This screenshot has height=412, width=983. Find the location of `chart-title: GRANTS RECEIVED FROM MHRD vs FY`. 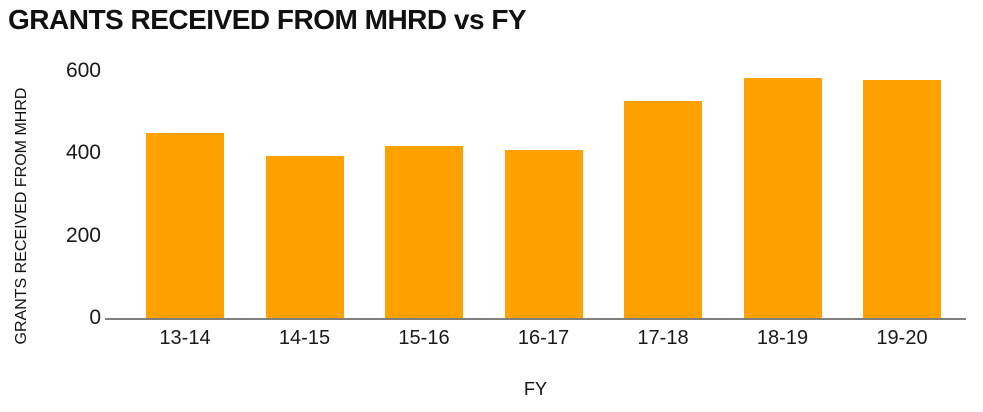

chart-title: GRANTS RECEIVED FROM MHRD vs FY is located at coordinates (267, 19).